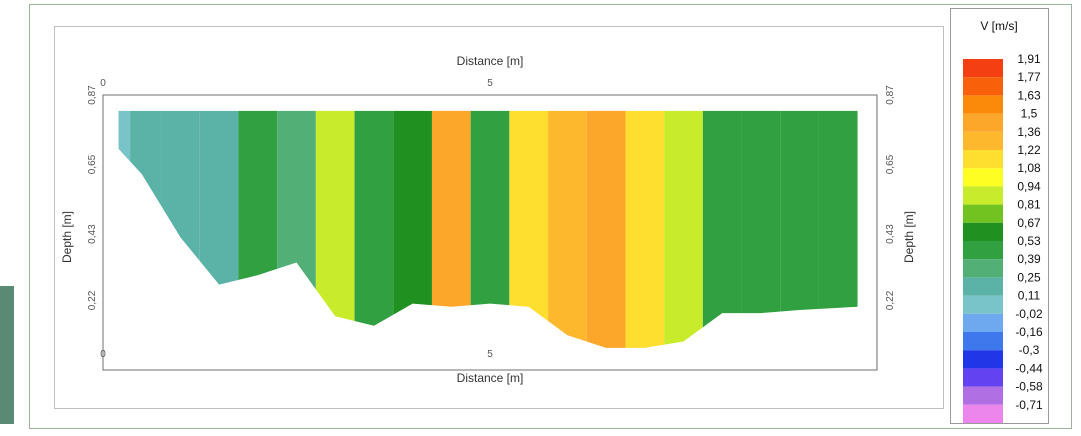 This screenshot has width=1081, height=436. What do you see at coordinates (92, 95) in the screenshot?
I see `y-tick-left-label: 0,87` at bounding box center [92, 95].